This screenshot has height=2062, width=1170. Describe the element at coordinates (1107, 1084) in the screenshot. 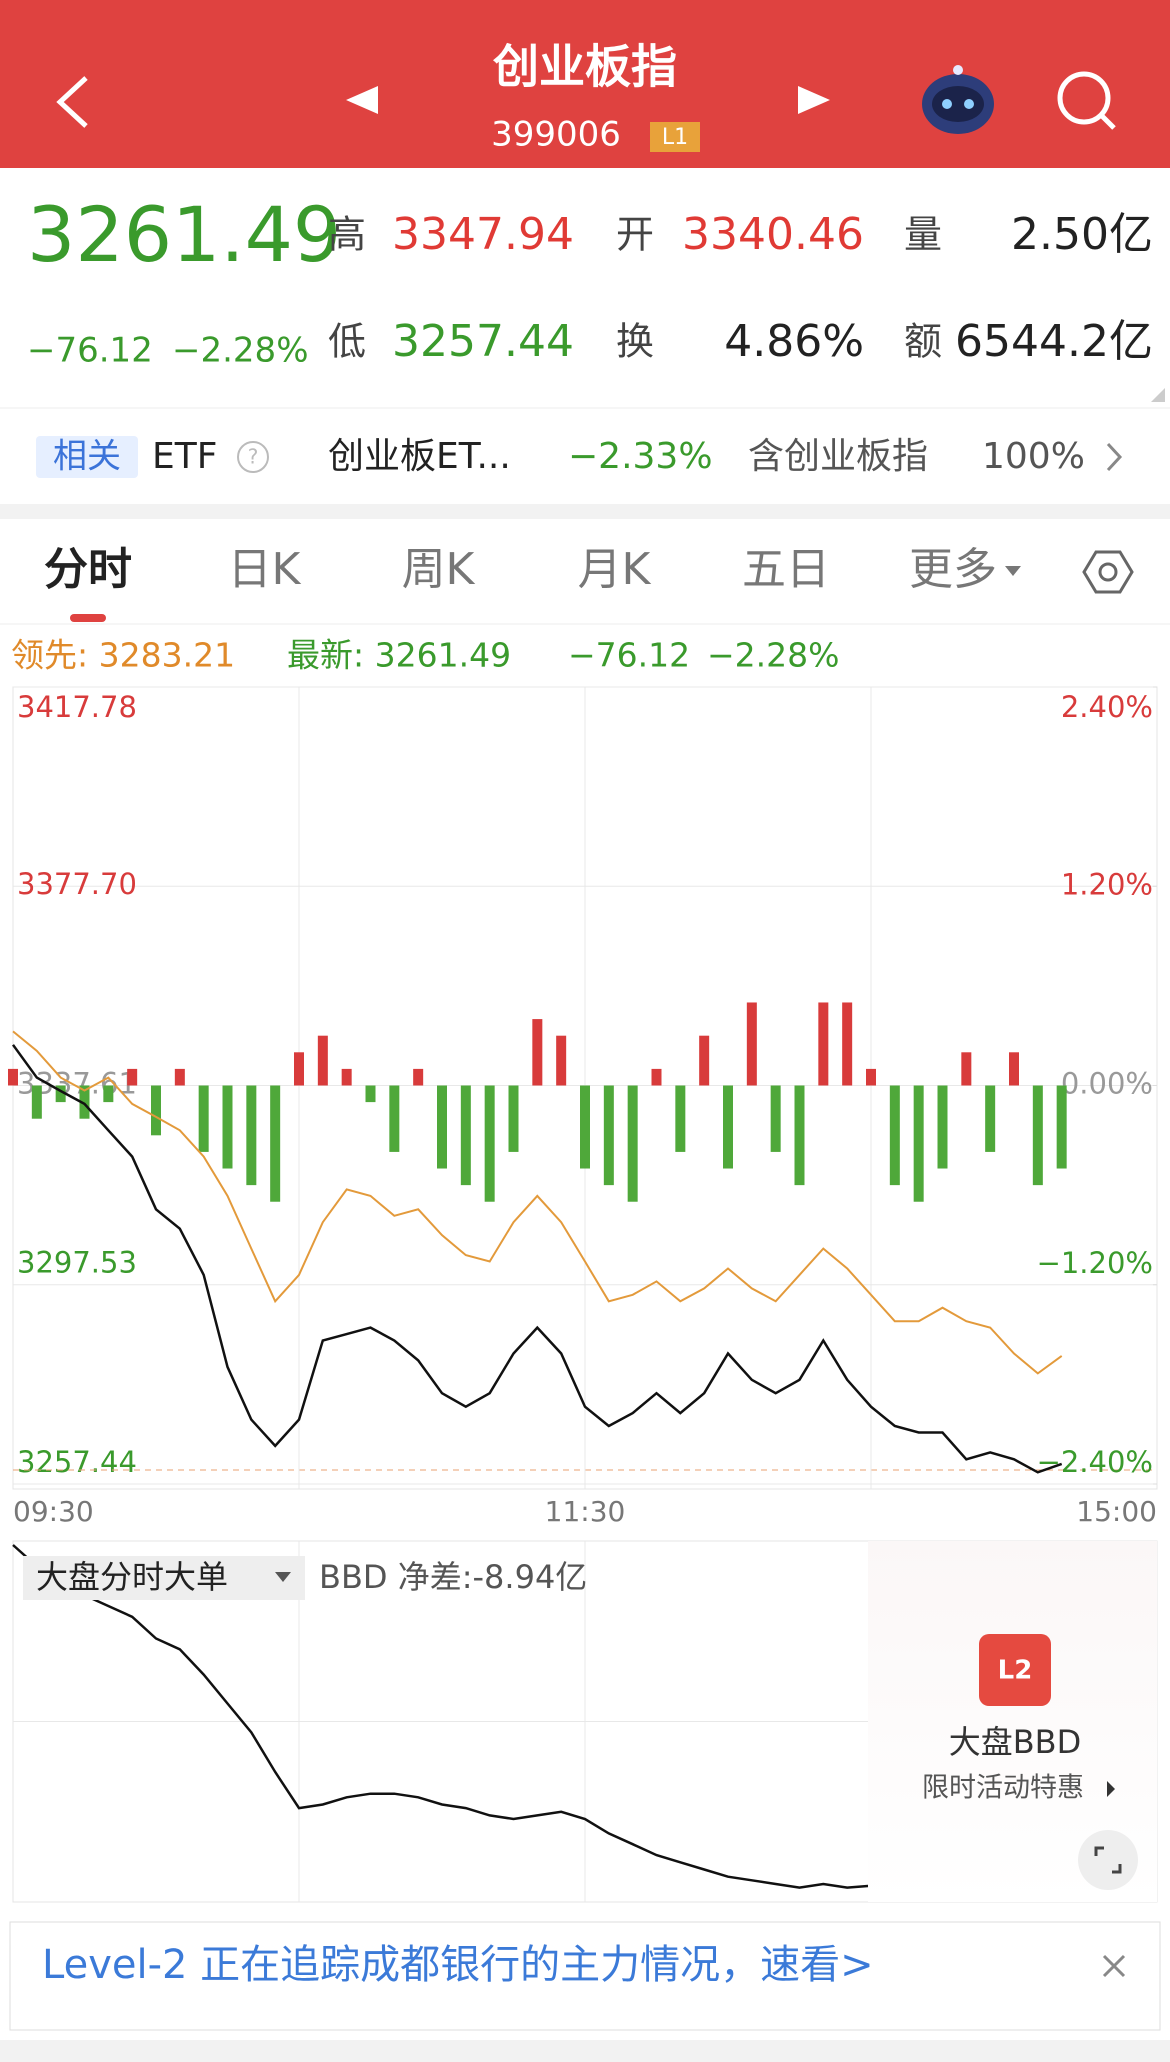

I see `y2-tick-label: 0.00%` at that location.